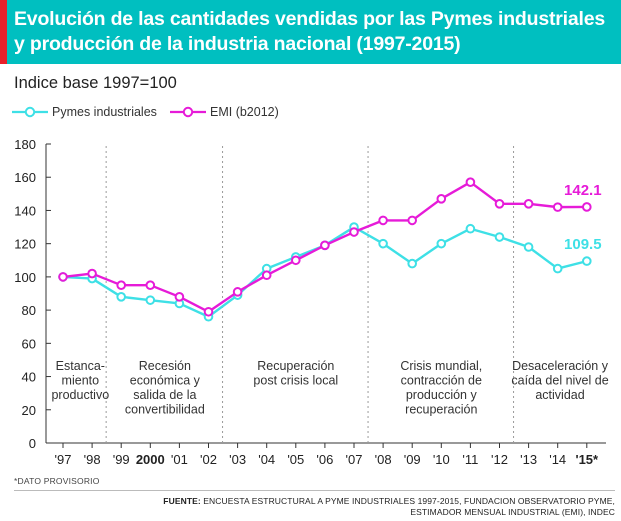 The image size is (621, 521). I want to click on y-tick-label: 120, so click(25, 244).